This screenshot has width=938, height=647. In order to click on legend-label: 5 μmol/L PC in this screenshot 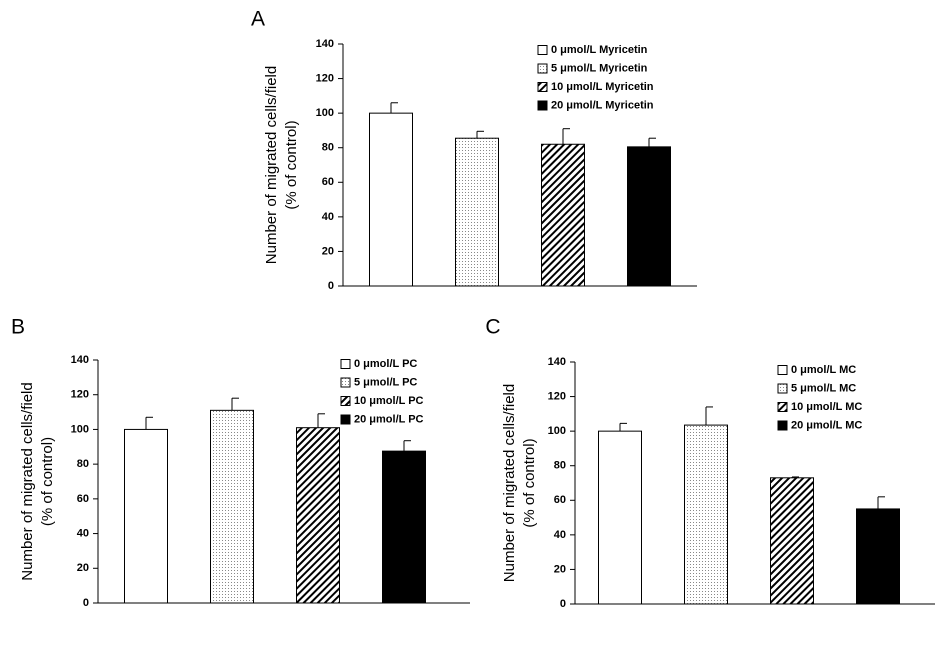, I will do `click(385, 382)`.